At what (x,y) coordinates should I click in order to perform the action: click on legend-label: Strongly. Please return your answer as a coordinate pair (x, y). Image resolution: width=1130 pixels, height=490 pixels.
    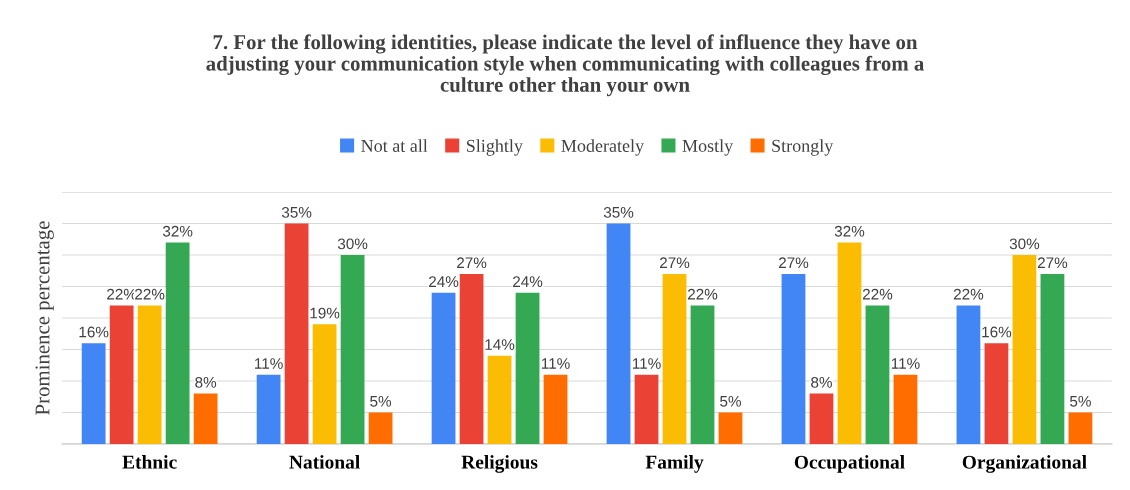
    Looking at the image, I should click on (803, 147).